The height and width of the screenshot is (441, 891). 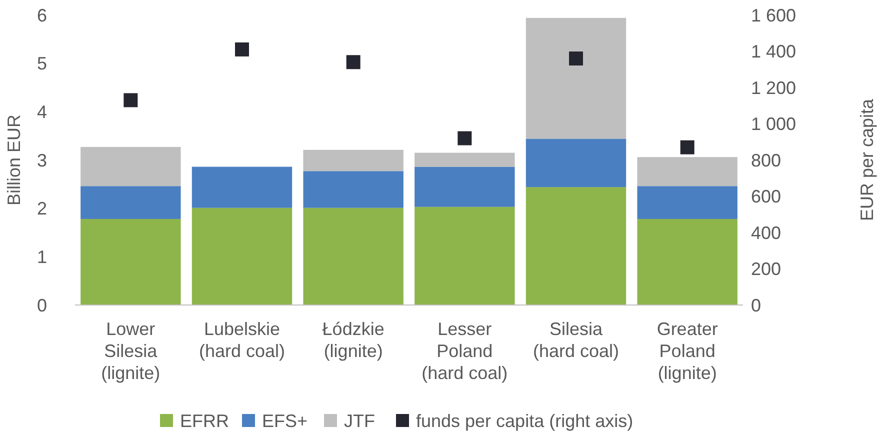 What do you see at coordinates (242, 340) in the screenshot?
I see `x-tick-label: Lubelskie (hard coal)` at bounding box center [242, 340].